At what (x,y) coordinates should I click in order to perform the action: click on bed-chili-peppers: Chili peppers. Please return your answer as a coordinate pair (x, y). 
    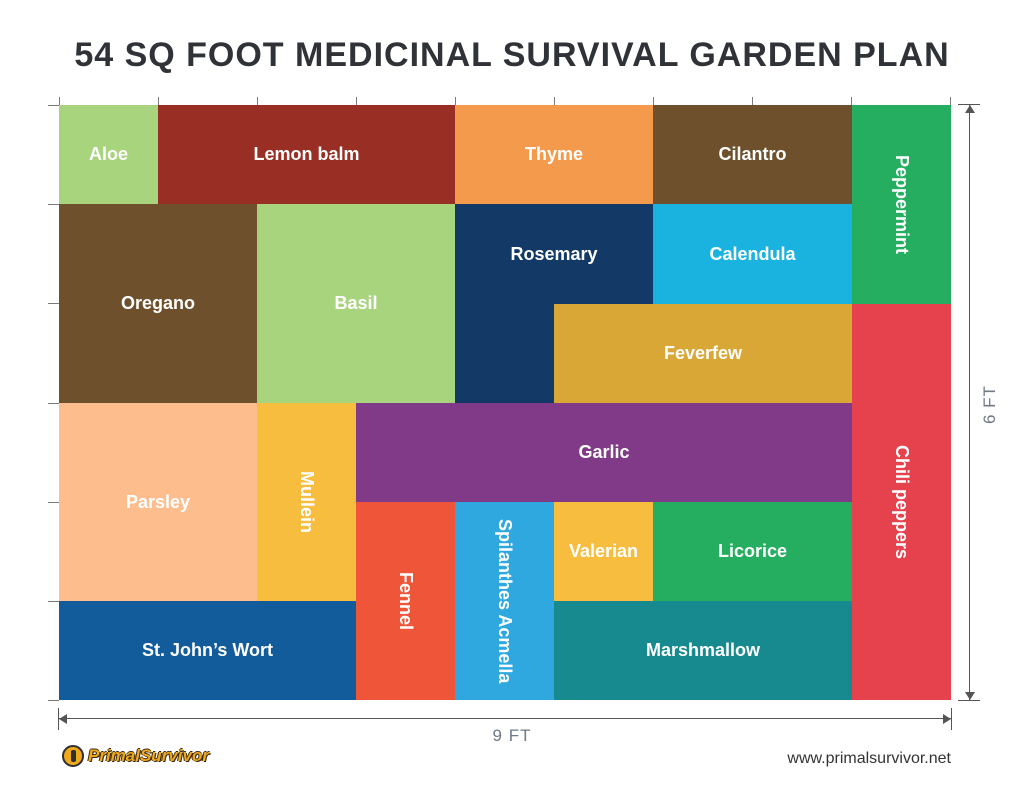
    Looking at the image, I should click on (901, 502).